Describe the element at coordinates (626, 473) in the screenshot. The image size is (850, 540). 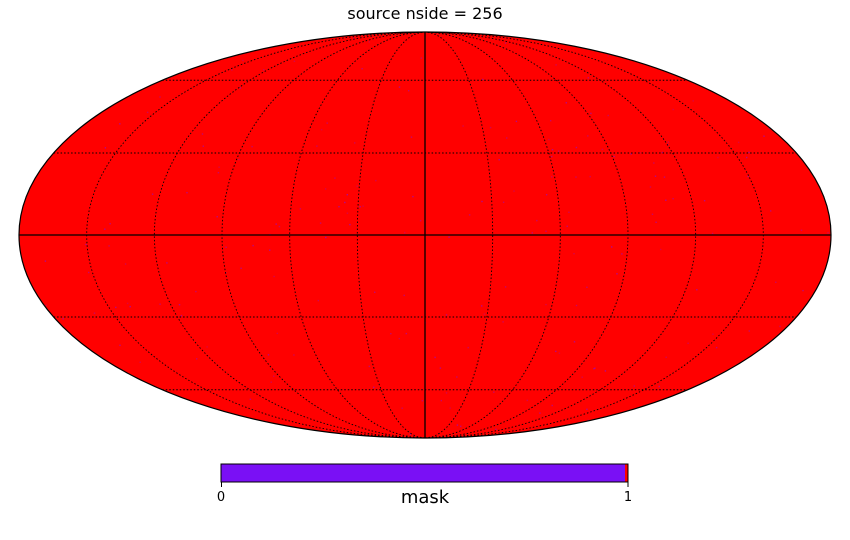
I see `colorbar-max-segment` at that location.